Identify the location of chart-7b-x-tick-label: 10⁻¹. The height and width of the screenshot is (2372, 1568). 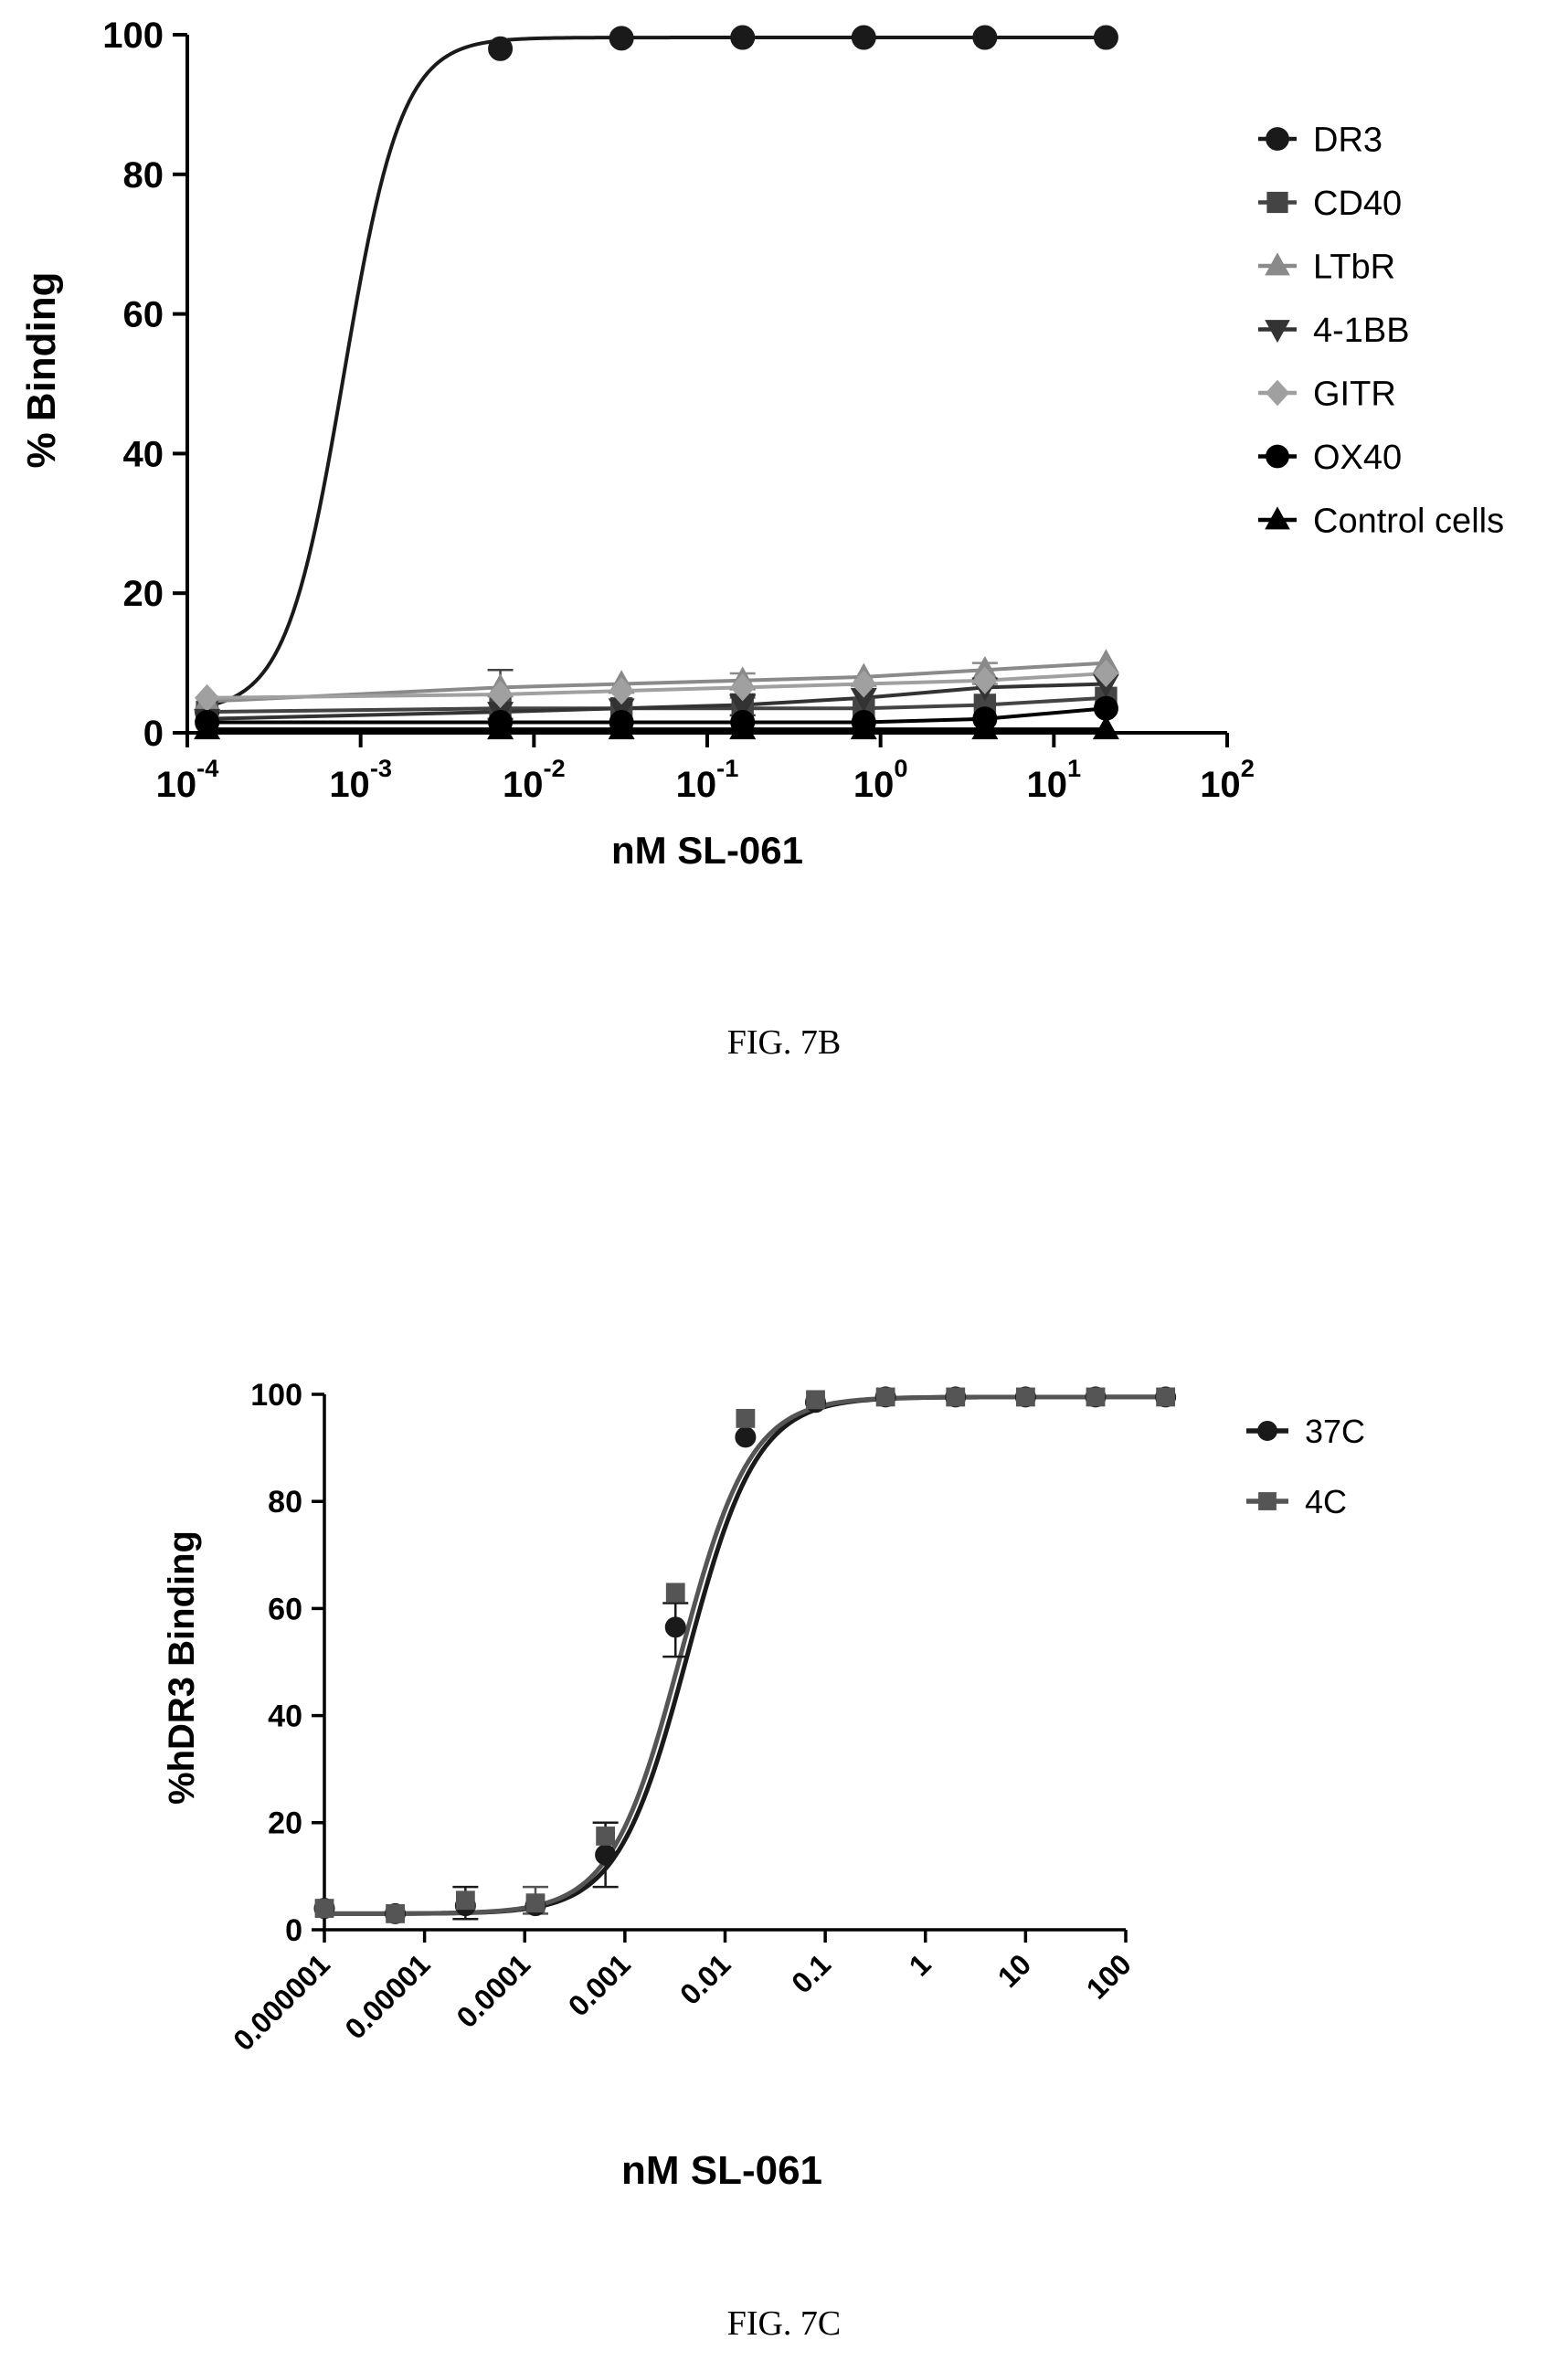
(708, 779).